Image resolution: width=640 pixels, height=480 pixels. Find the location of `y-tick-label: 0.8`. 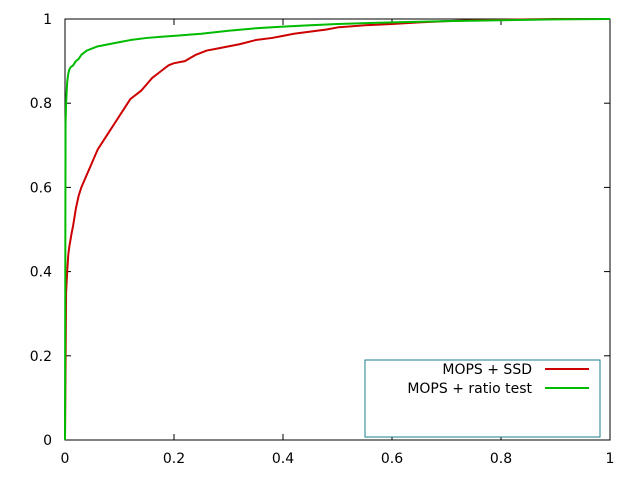

y-tick-label: 0.8 is located at coordinates (41, 104).